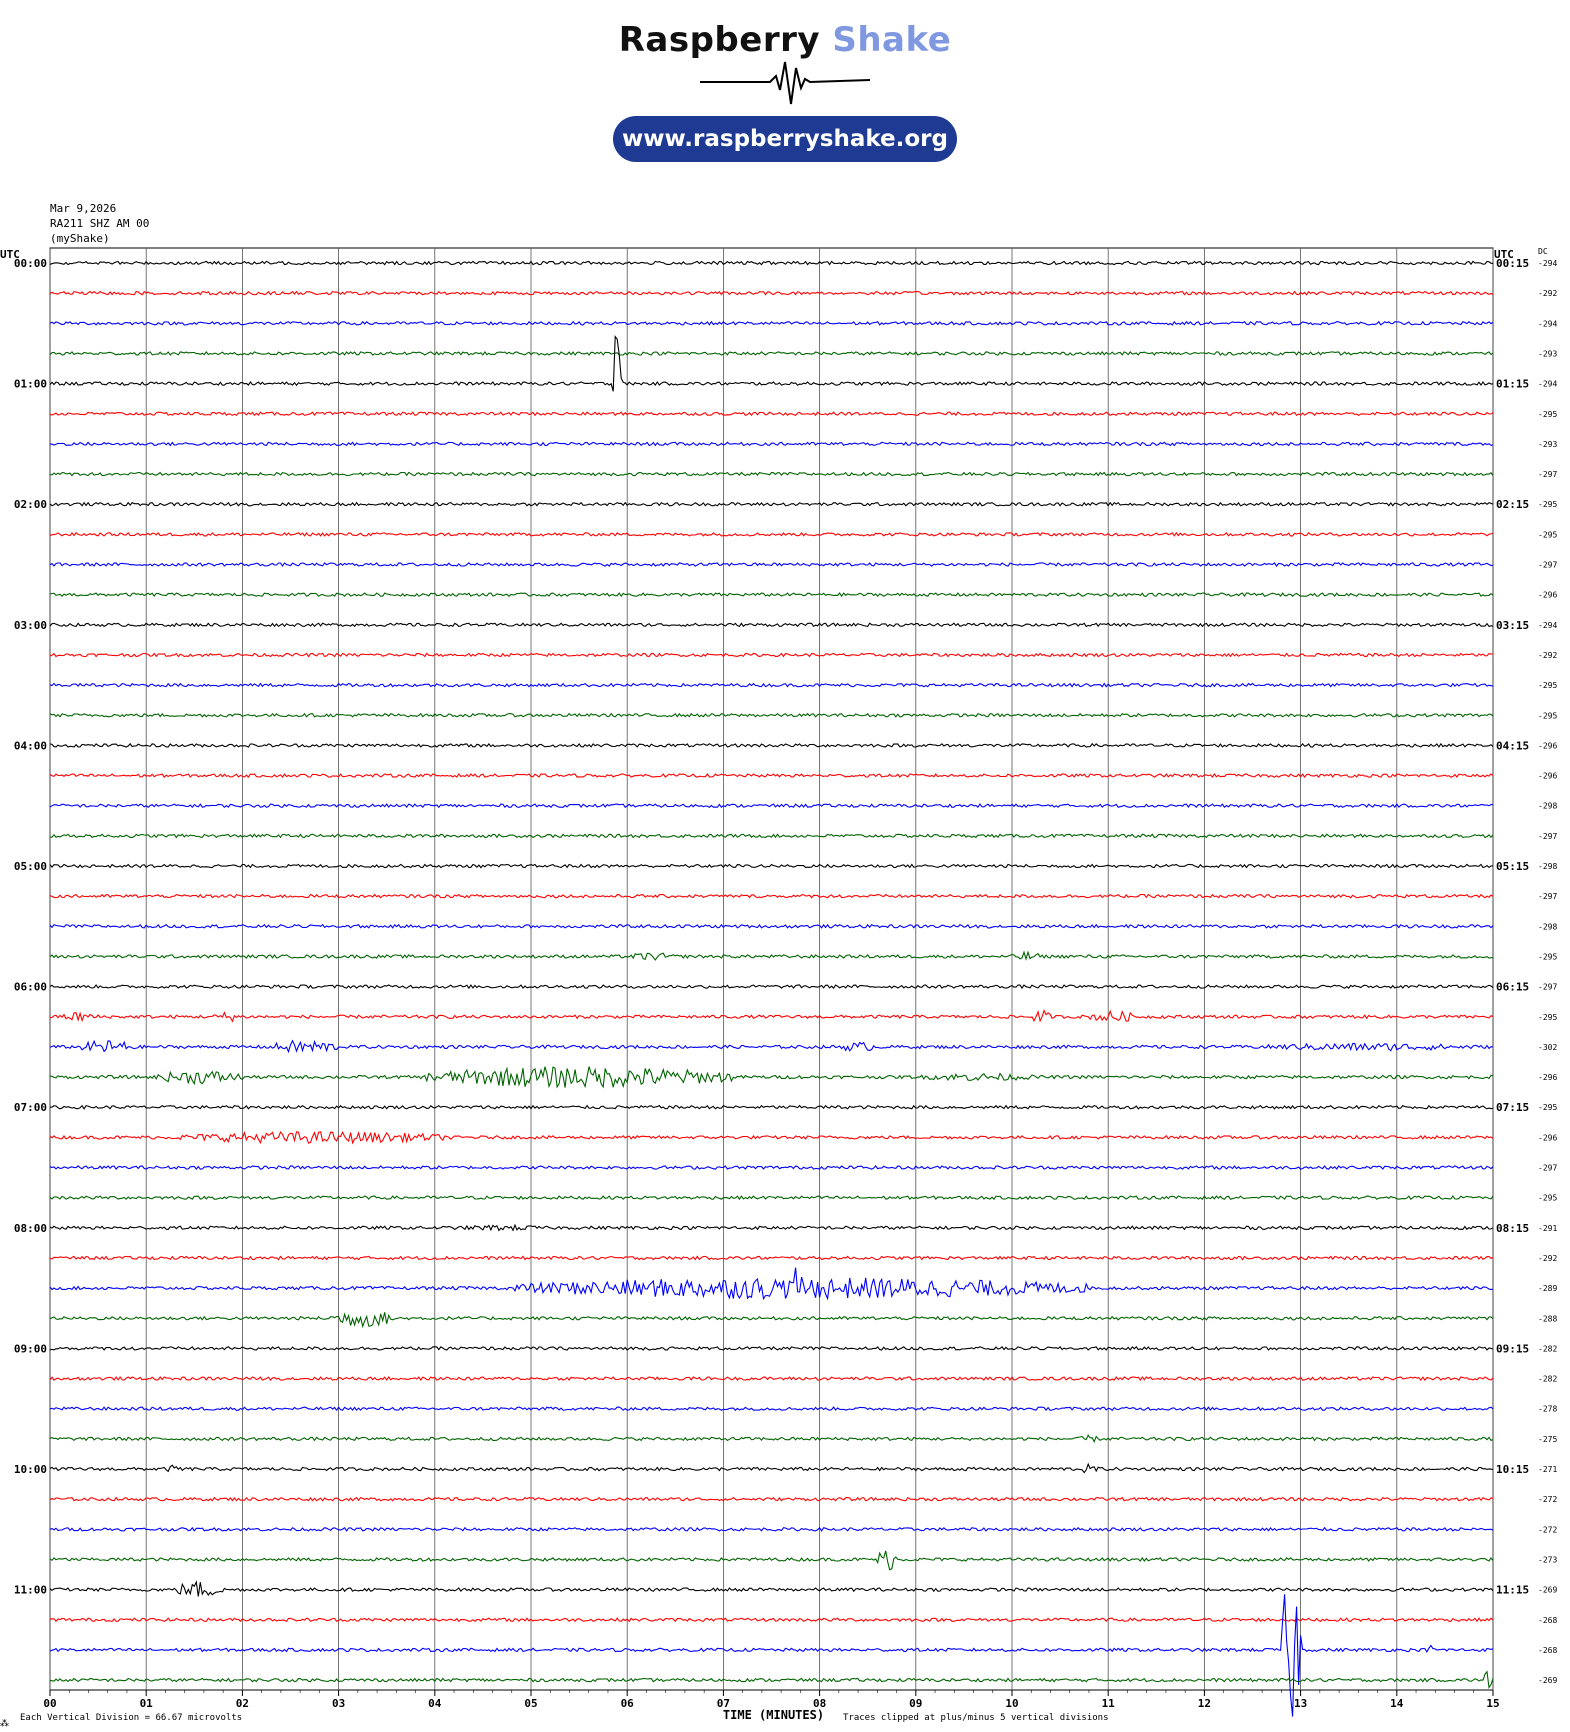  Describe the element at coordinates (915, 1703) in the screenshot. I see `x-tick-label: 09` at that location.